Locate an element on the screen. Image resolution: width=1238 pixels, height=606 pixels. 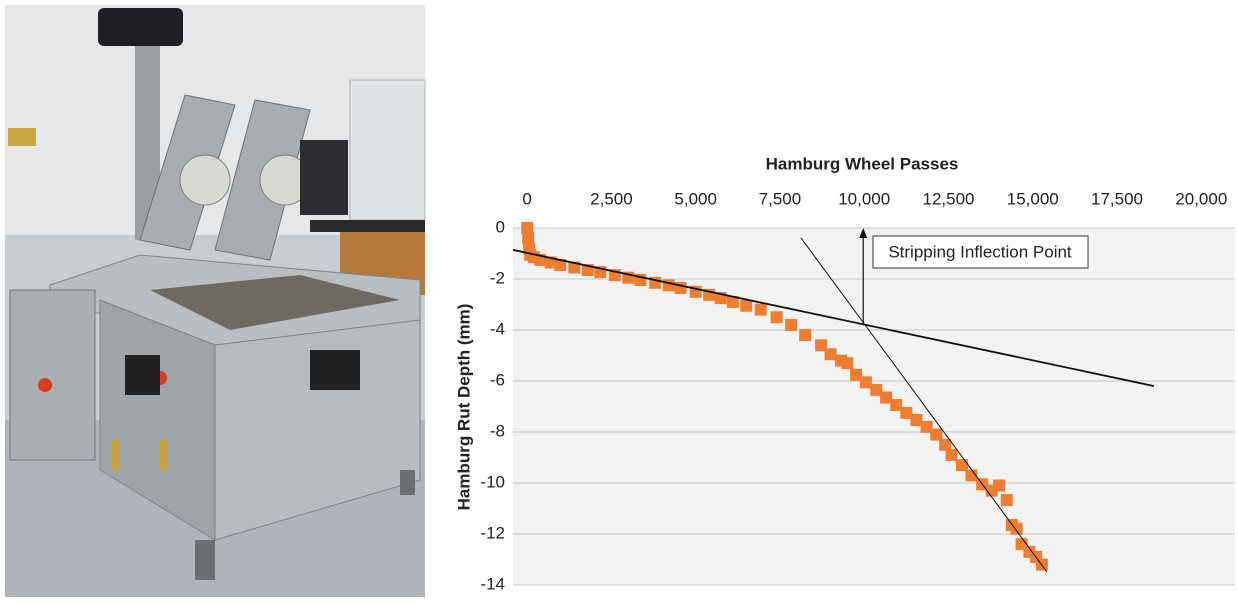
x-tick-label: 10,000 is located at coordinates (864, 198).